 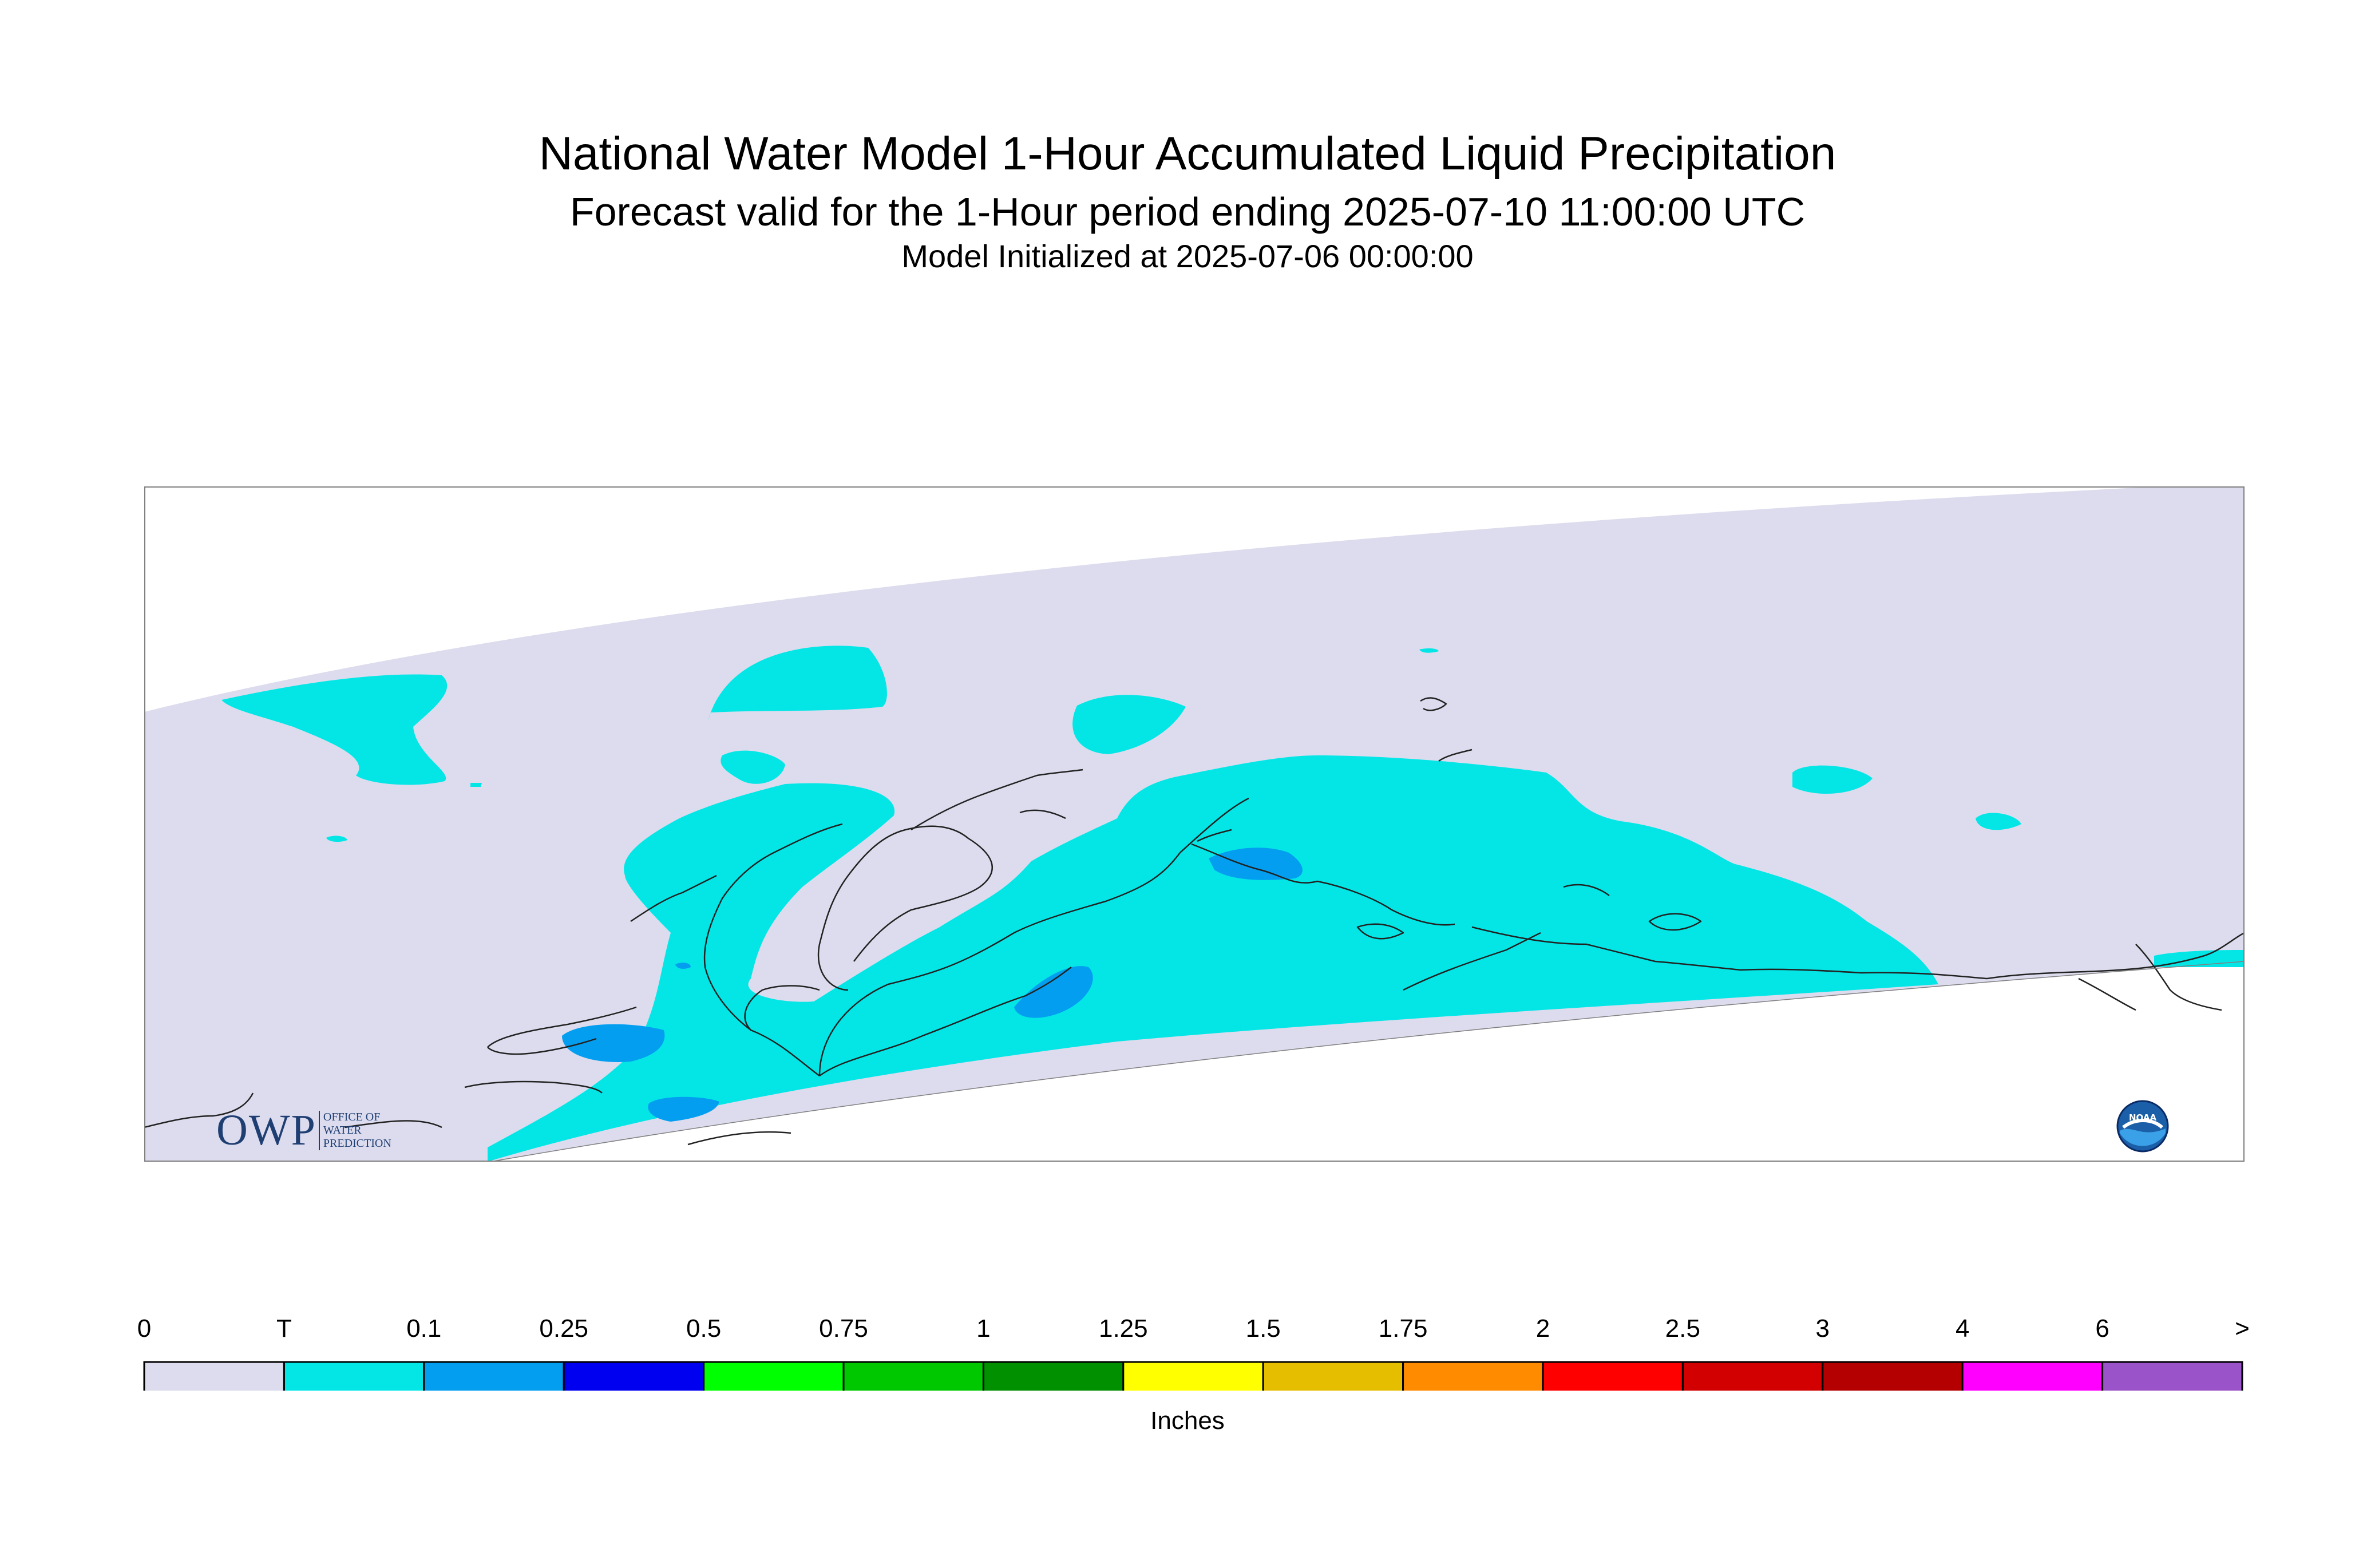 I want to click on legend-tick-label: 1.5, so click(x=1263, y=1328).